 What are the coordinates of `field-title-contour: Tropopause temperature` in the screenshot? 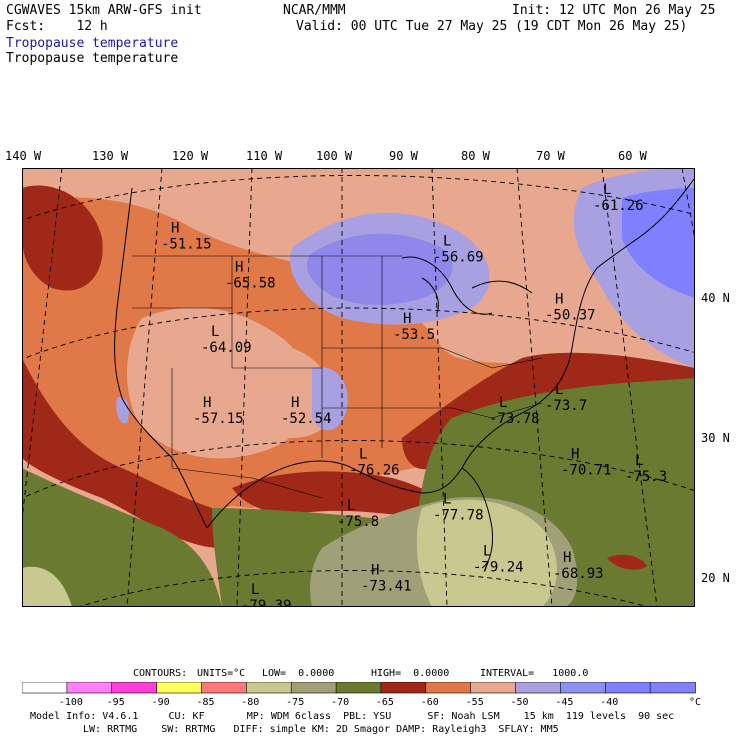 It's located at (92, 58).